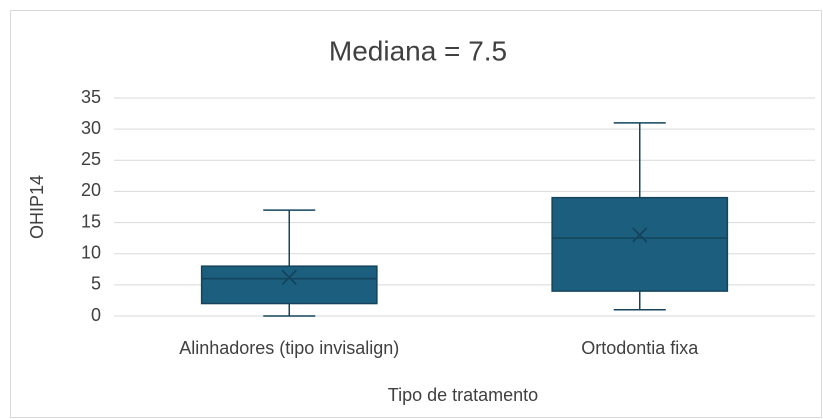 The image size is (823, 419). What do you see at coordinates (91, 190) in the screenshot?
I see `y-tick-label: 20` at bounding box center [91, 190].